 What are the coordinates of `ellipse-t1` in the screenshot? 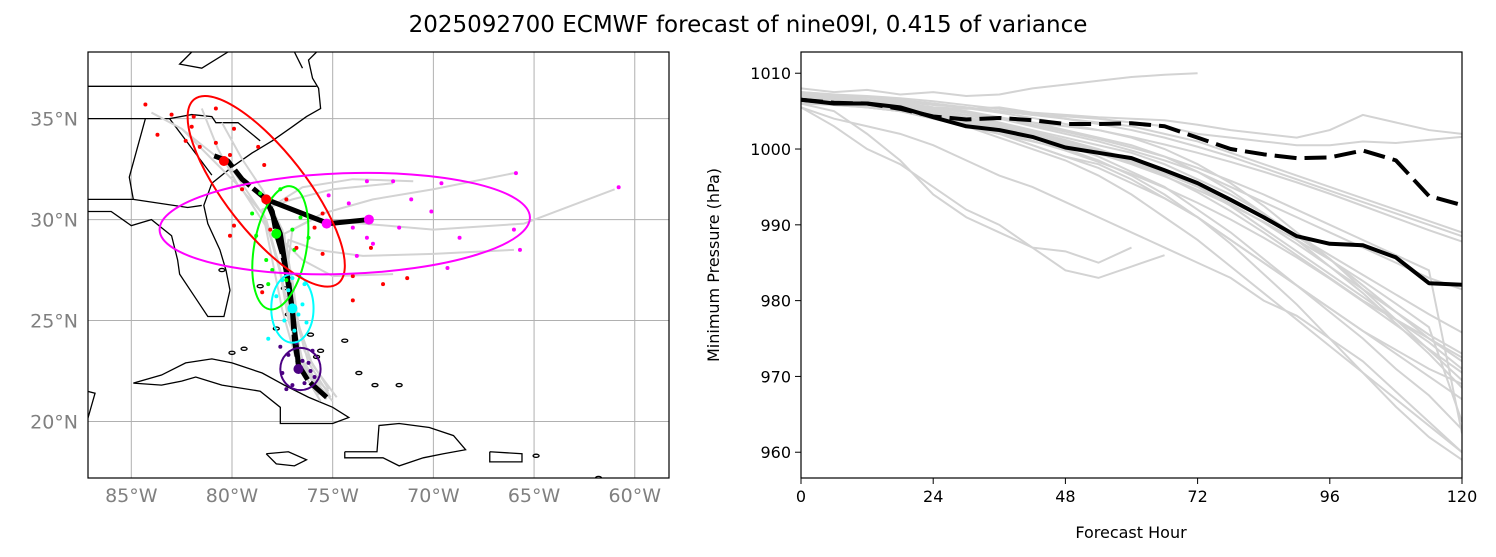 It's located at (300, 369).